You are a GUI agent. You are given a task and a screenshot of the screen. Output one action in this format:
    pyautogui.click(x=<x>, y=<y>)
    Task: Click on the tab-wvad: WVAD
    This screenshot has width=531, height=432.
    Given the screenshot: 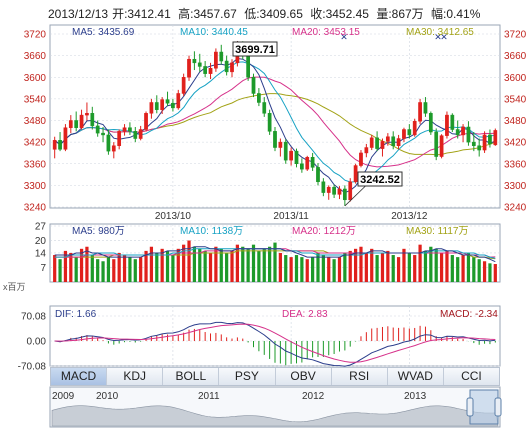 What is the action you would take?
    pyautogui.click(x=416, y=376)
    